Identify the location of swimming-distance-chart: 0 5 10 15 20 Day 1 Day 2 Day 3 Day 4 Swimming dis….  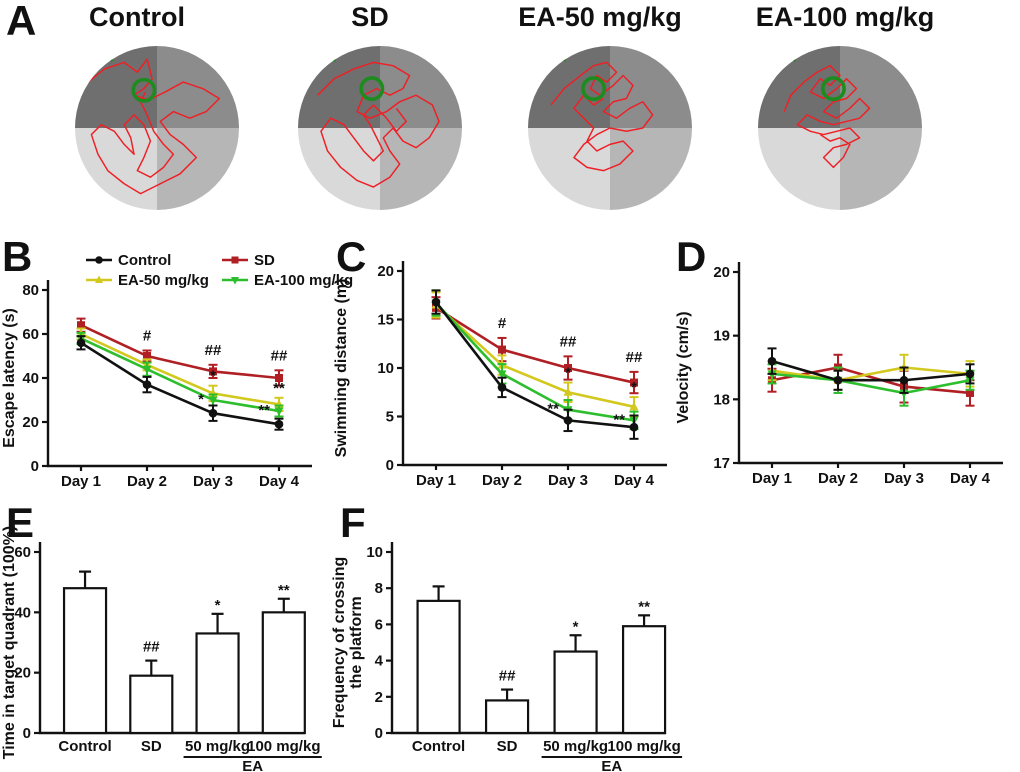
(500, 375).